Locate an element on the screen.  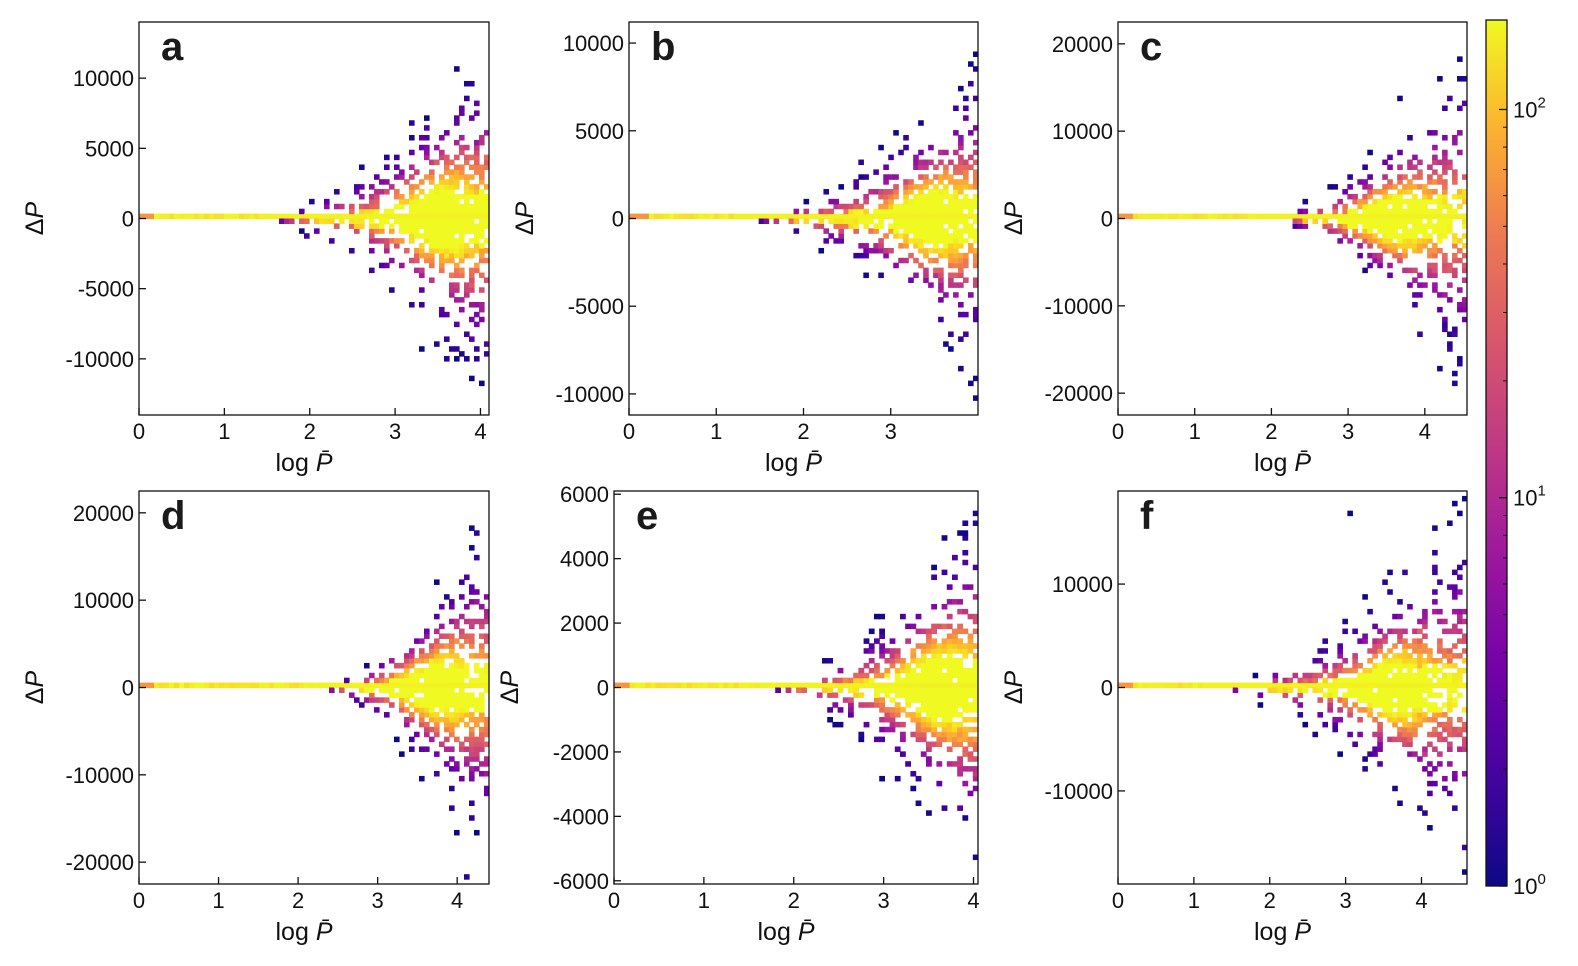
heatmap-d is located at coordinates (314, 702).